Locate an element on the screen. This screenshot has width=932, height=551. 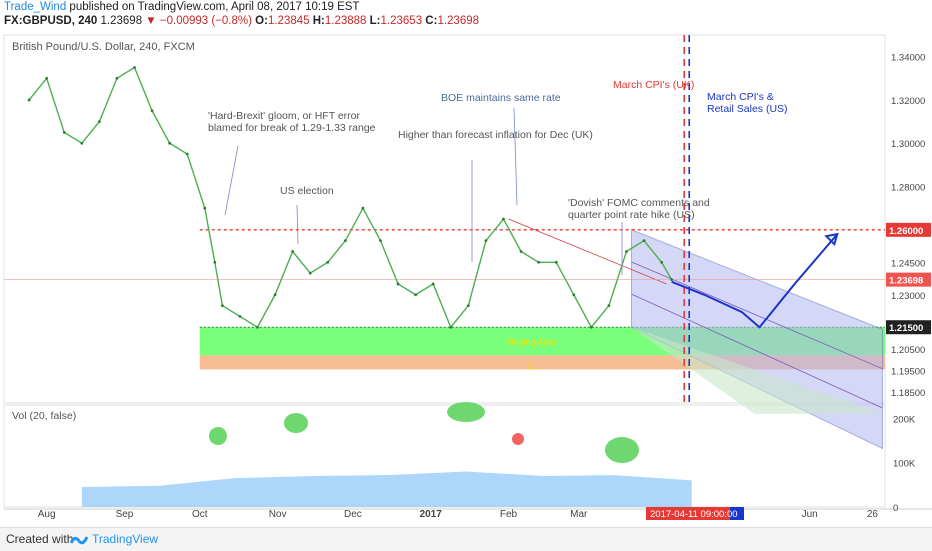
y-tick-label: 1.30000 is located at coordinates (908, 144).